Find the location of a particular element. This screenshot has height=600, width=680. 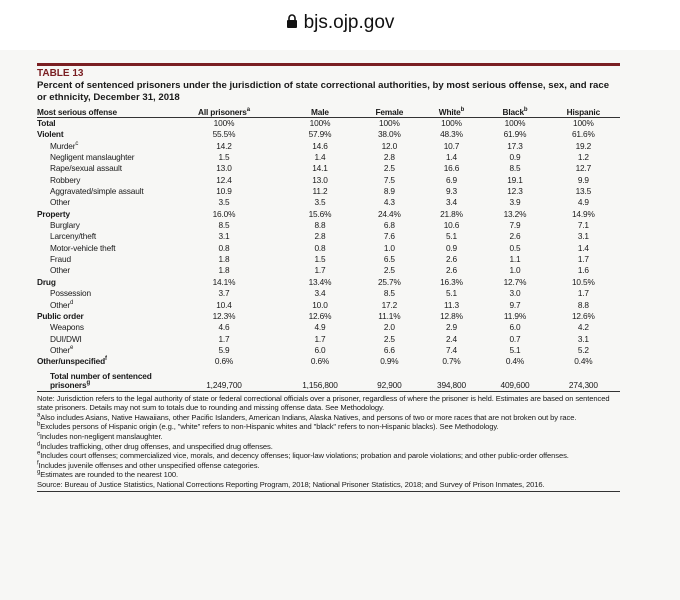

cell: 1.4 is located at coordinates (320, 157).